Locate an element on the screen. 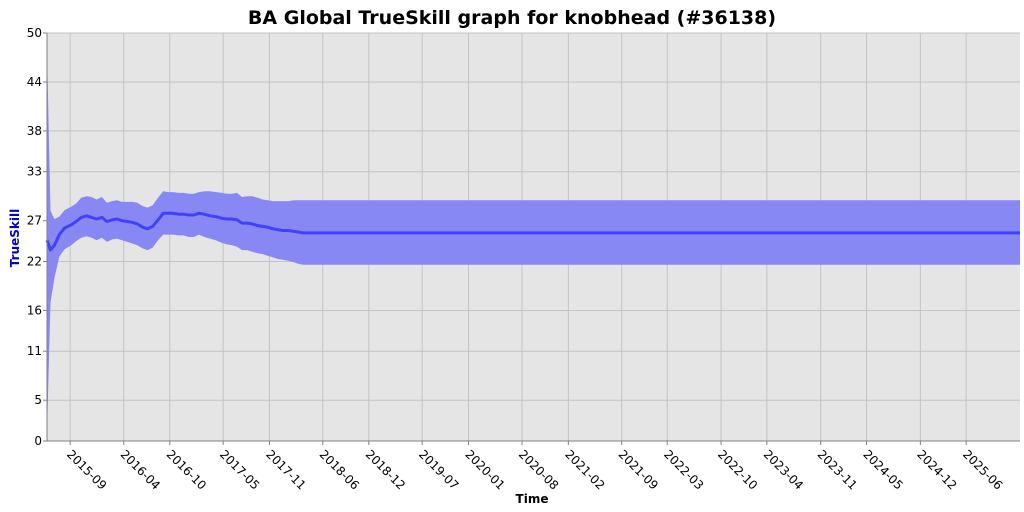  y-axis-ticks: 0 5 11 16 22 27 33 38 44 50 is located at coordinates (37, 237).